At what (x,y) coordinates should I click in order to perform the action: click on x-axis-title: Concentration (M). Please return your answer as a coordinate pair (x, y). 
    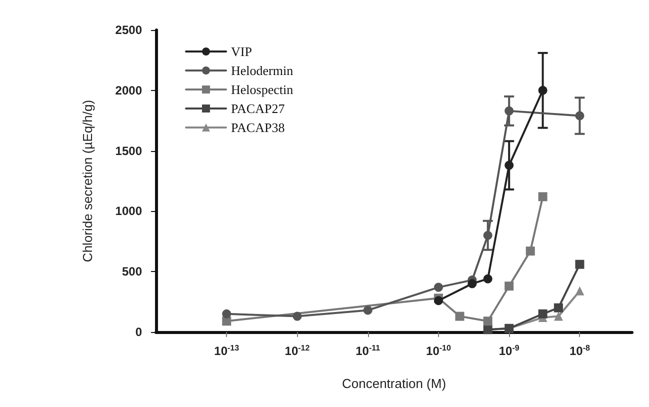
    Looking at the image, I should click on (394, 383).